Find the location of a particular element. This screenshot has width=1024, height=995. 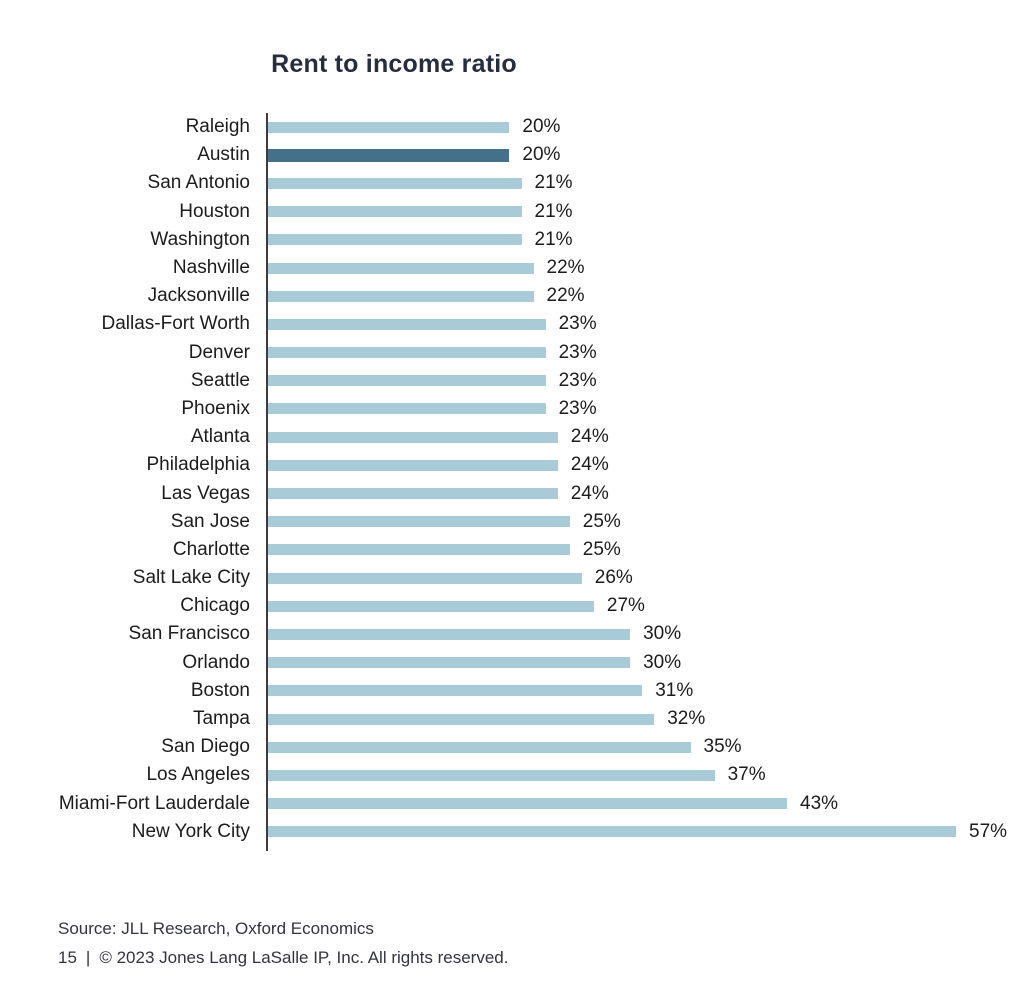

chart-title: Rent to income ratio is located at coordinates (394, 64).